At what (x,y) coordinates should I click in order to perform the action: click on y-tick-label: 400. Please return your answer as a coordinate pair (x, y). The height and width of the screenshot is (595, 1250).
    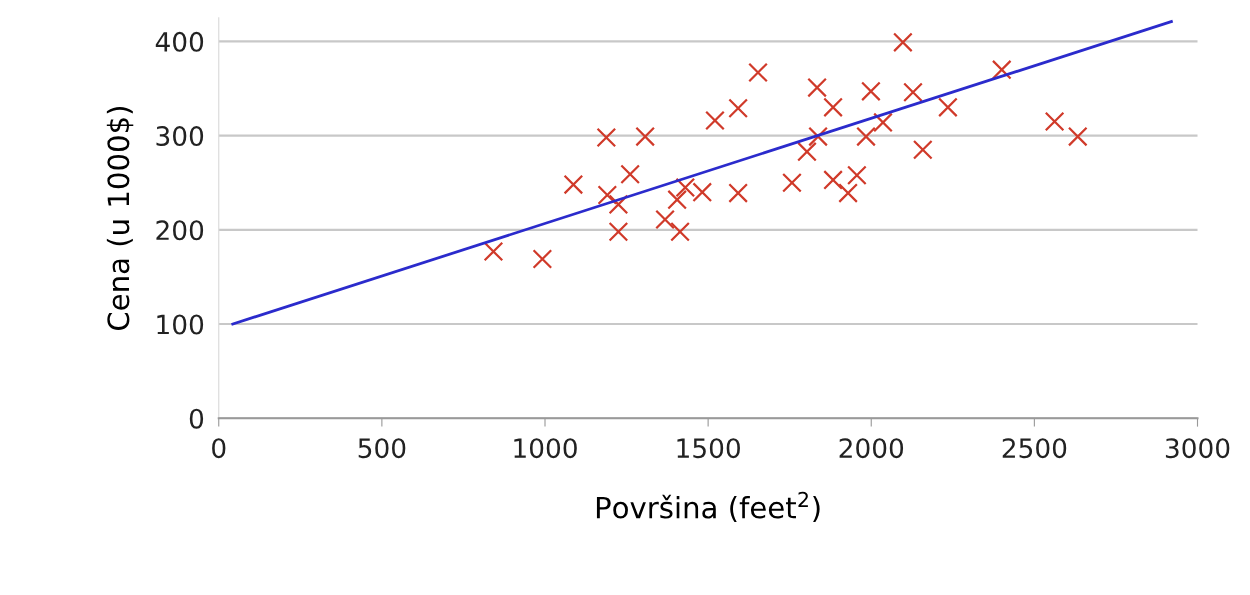
    Looking at the image, I should click on (179, 41).